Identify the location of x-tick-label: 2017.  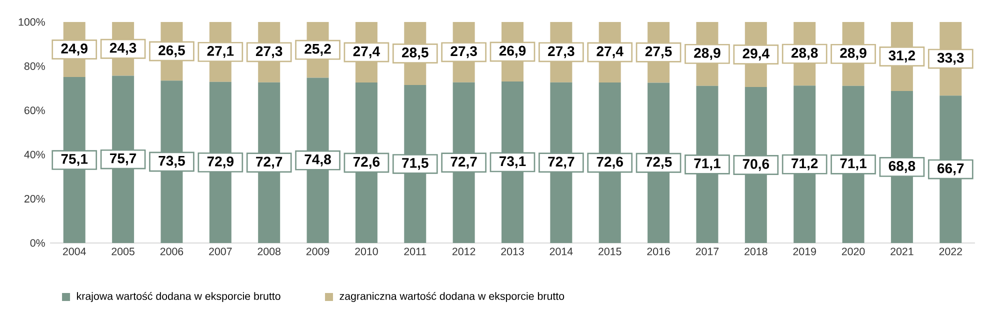
(707, 252).